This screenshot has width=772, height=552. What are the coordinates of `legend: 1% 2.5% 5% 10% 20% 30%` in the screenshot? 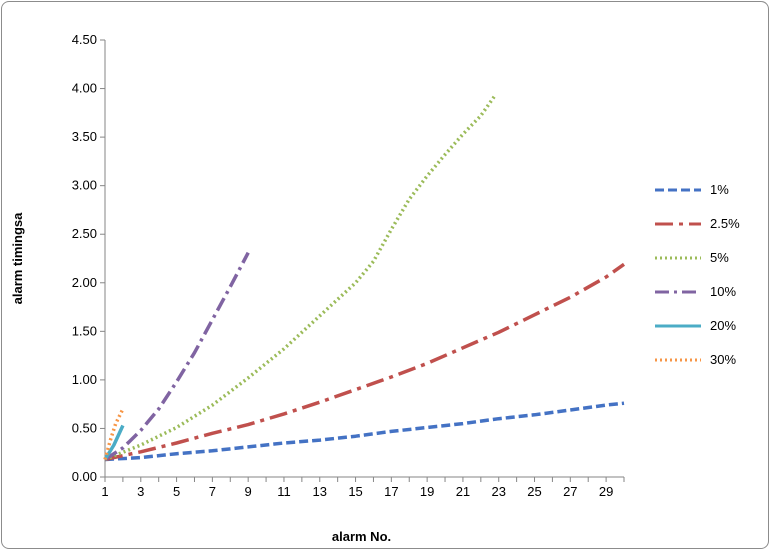 It's located at (697, 274).